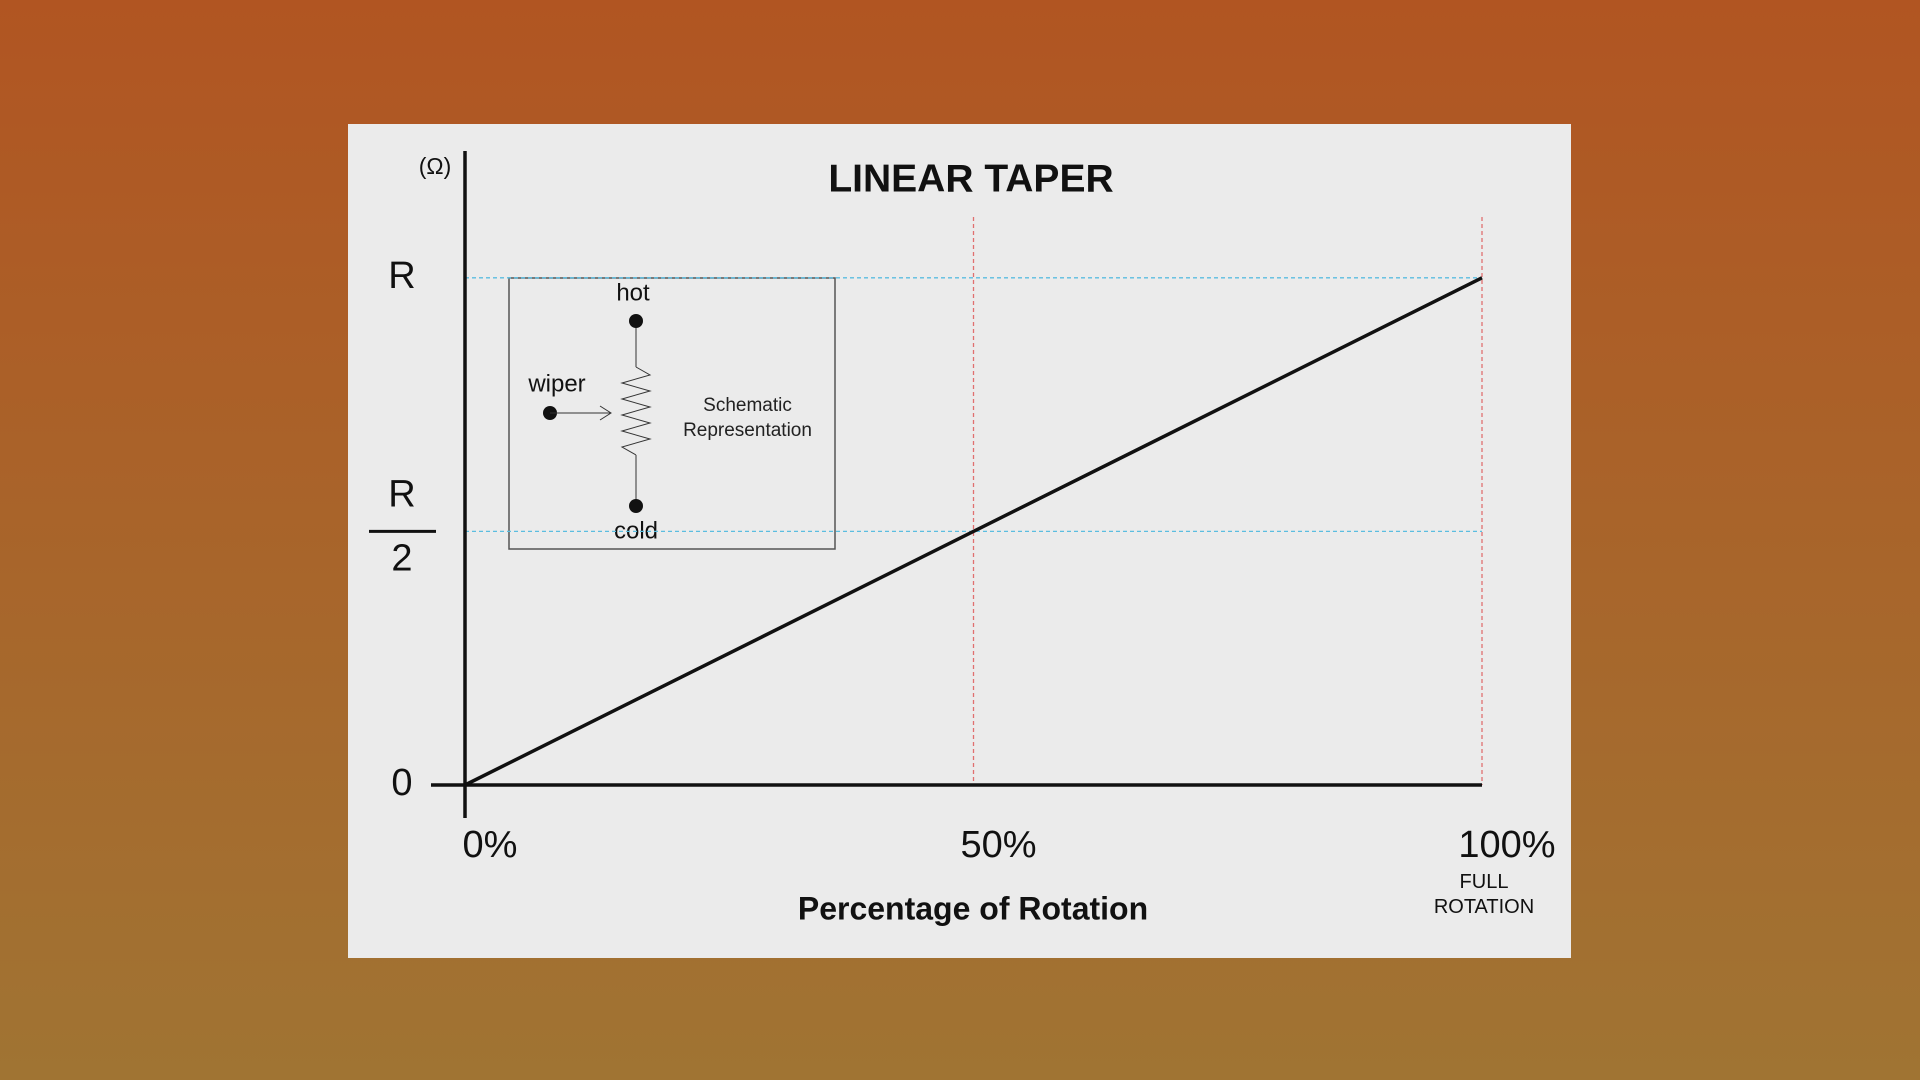 This screenshot has width=1920, height=1080. I want to click on x-annotation-box: FULL ROTATION, so click(1484, 894).